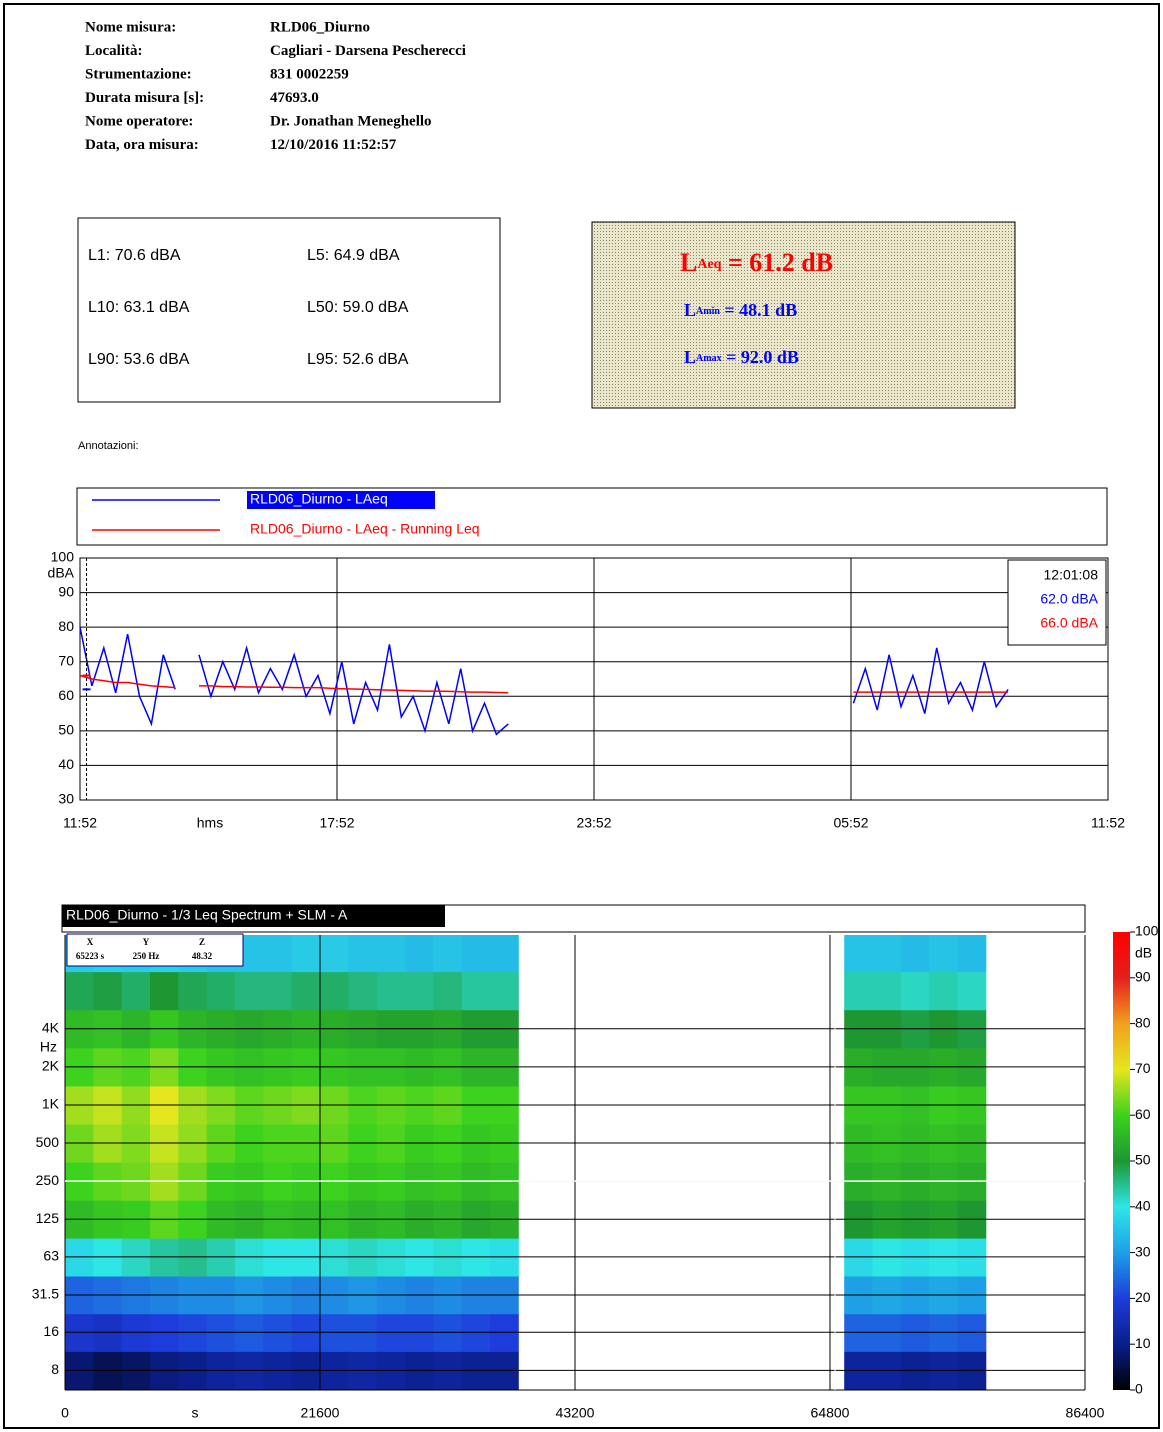 The height and width of the screenshot is (1432, 1163). What do you see at coordinates (134, 255) in the screenshot?
I see `stat: L1: 70.6 dBA` at bounding box center [134, 255].